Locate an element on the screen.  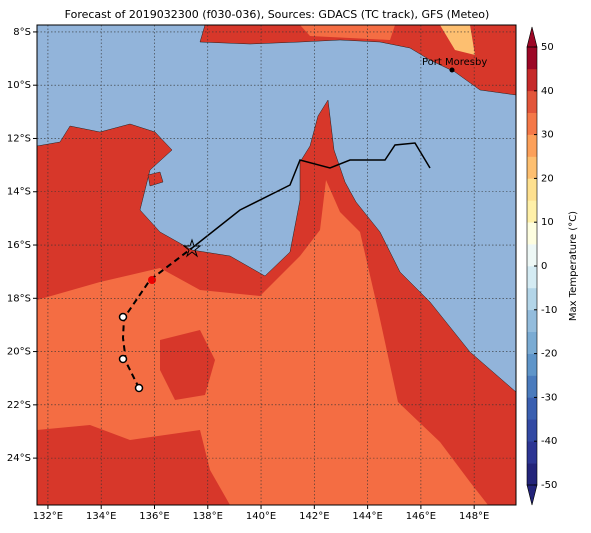
observed-track is located at coordinates (311, 195).